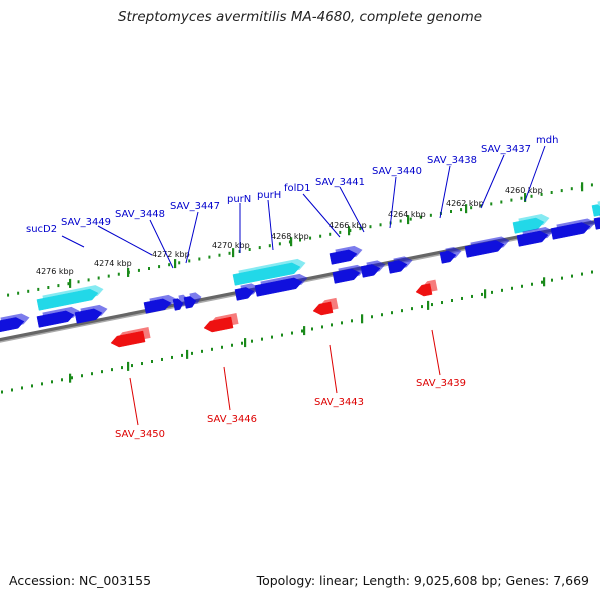  I want to click on gene-label-sav-3450: SAV_3450, so click(140, 434).